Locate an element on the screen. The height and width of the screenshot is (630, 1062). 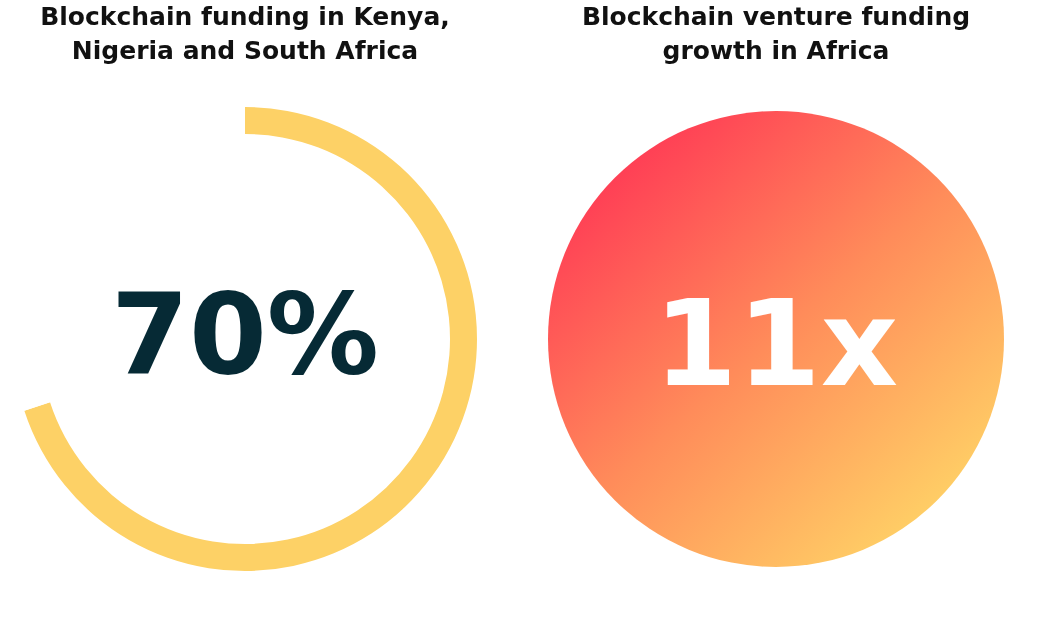
text: Blockchain venture funding growth in Africa is located at coordinates (776, 33).